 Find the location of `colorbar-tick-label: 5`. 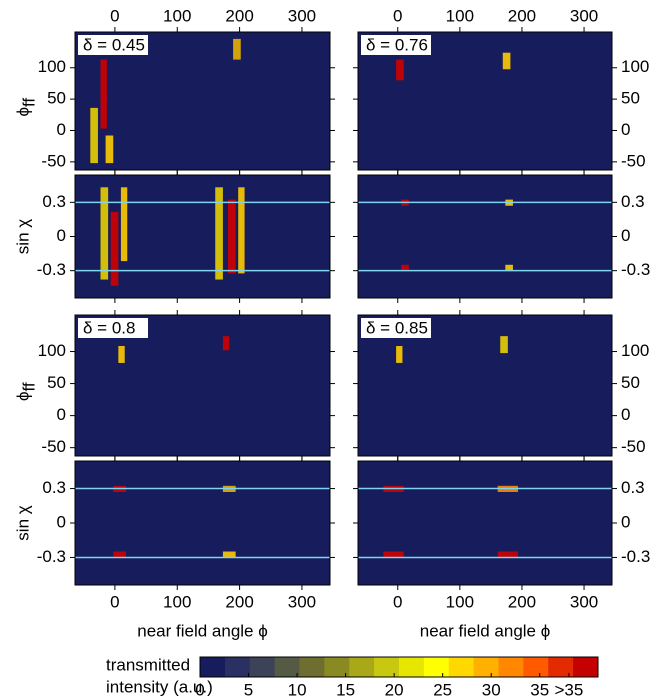

colorbar-tick-label: 5 is located at coordinates (248, 689).